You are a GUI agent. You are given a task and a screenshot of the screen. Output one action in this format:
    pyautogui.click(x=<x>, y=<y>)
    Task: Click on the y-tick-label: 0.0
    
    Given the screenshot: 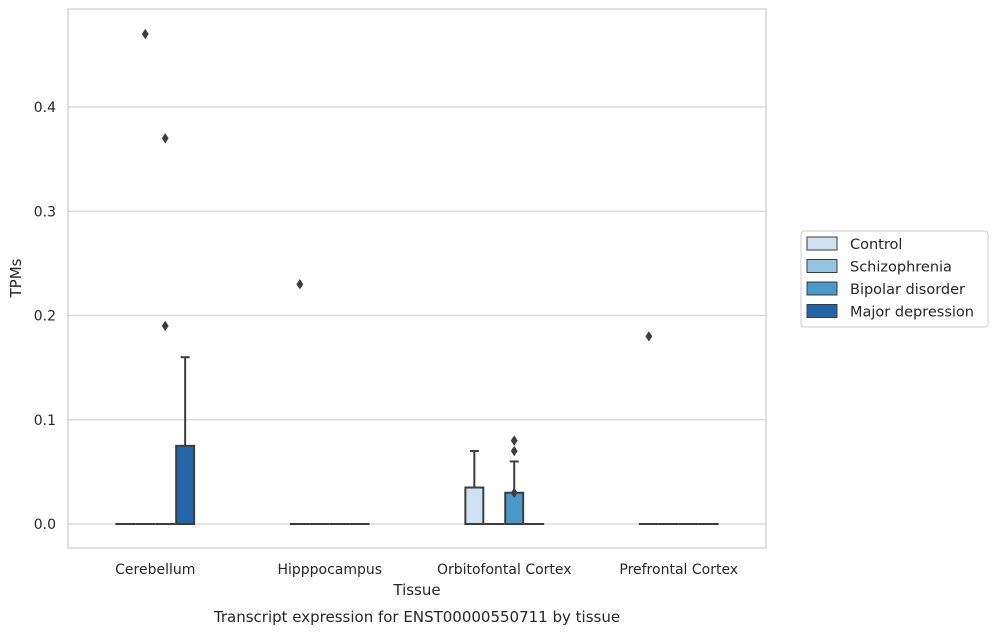 What is the action you would take?
    pyautogui.click(x=45, y=525)
    